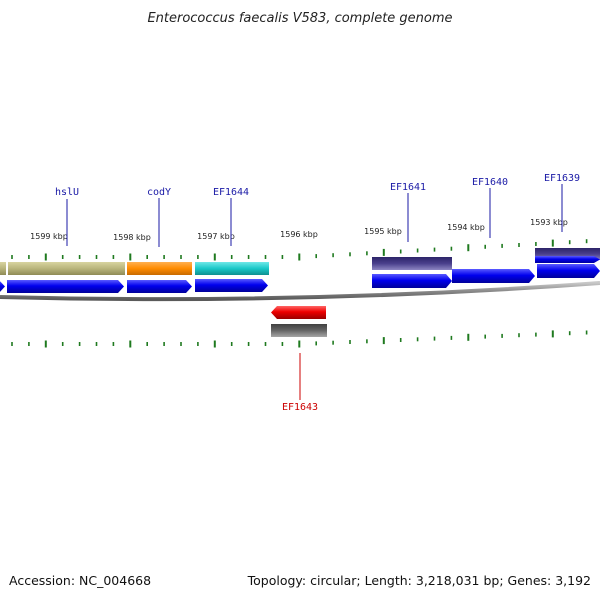 This screenshot has width=600, height=600. I want to click on gene-label-ef1644: EF1644, so click(231, 192).